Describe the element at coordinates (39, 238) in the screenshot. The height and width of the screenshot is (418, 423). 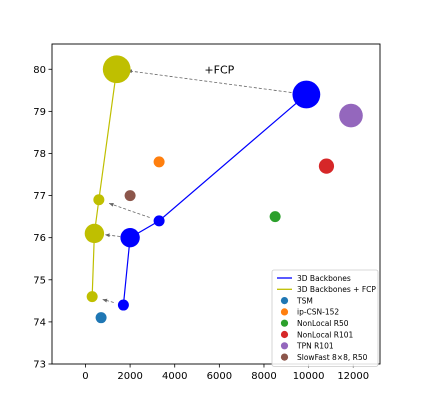
I see `y-tick-label: 76` at that location.